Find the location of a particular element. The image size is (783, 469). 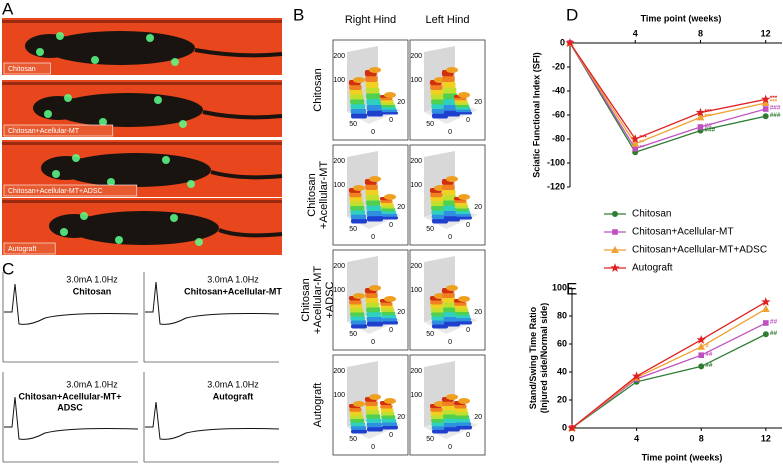

legend-label: Chitosan+Acellular-MT+ADSC is located at coordinates (699, 250).